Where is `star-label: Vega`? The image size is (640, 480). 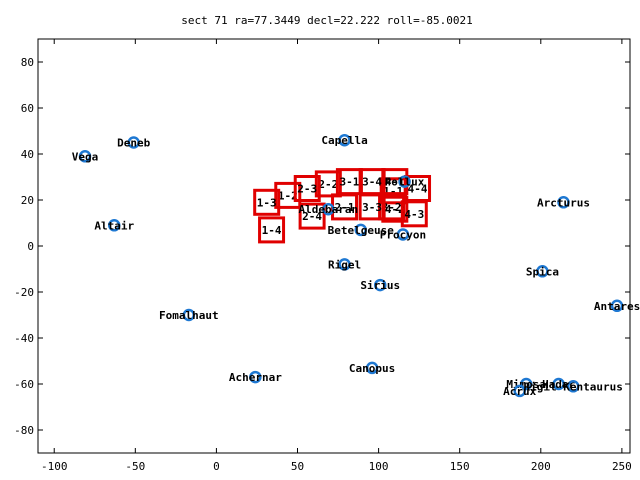
star-label: Vega is located at coordinates (85, 156).